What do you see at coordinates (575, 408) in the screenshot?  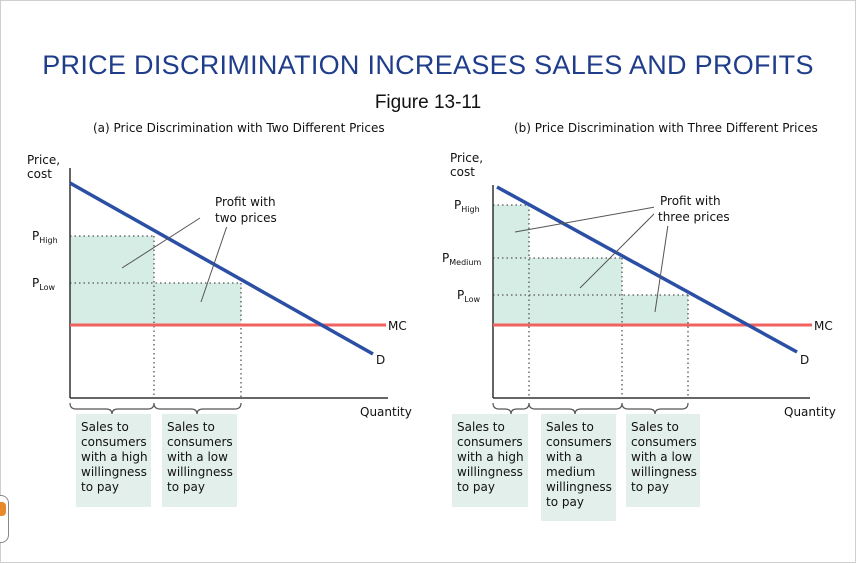 I see `brace-medium` at bounding box center [575, 408].